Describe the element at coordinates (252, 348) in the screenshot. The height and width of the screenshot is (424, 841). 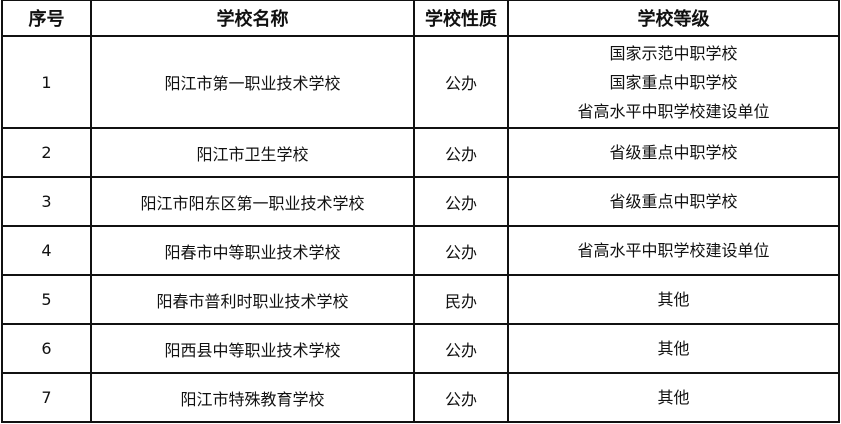
I see `cell-name: 阳西县中等职业技术学校` at that location.